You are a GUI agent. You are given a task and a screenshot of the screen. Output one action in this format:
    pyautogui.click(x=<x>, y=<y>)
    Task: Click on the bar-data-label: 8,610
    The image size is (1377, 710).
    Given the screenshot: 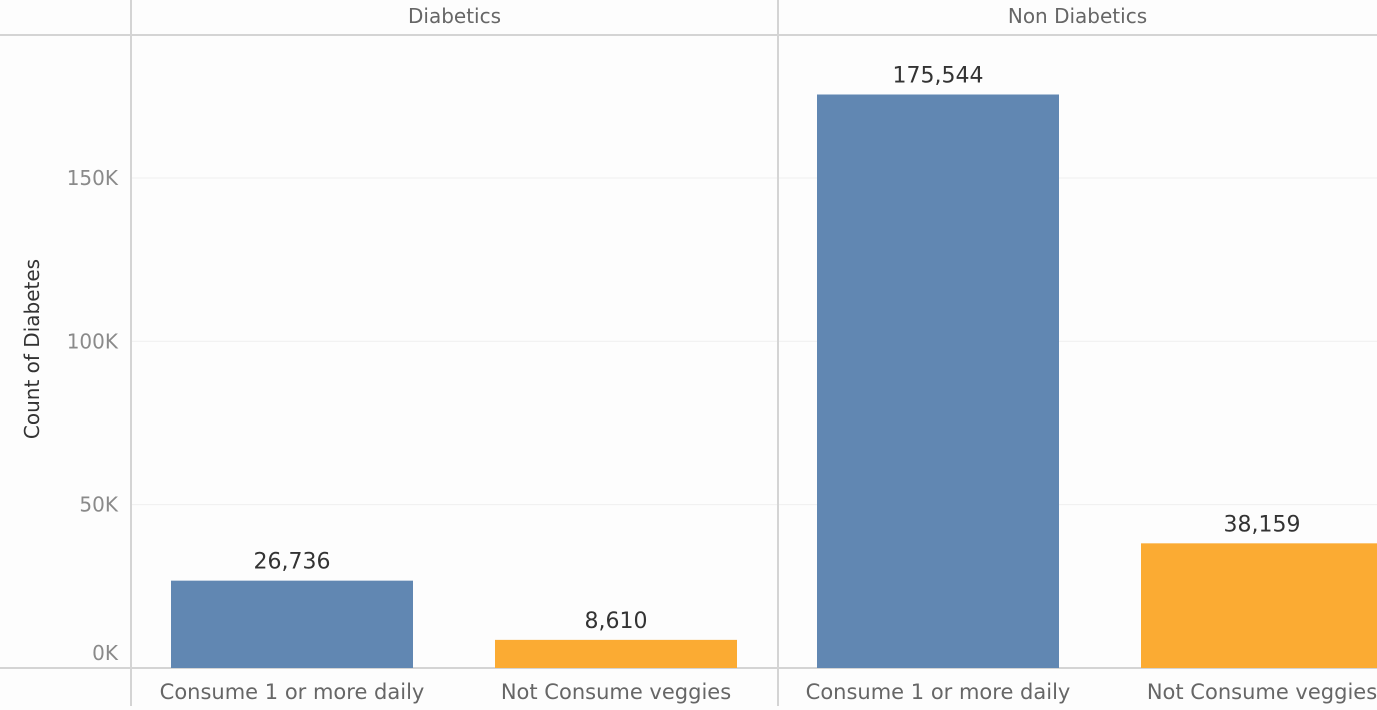 What is the action you would take?
    pyautogui.click(x=616, y=621)
    